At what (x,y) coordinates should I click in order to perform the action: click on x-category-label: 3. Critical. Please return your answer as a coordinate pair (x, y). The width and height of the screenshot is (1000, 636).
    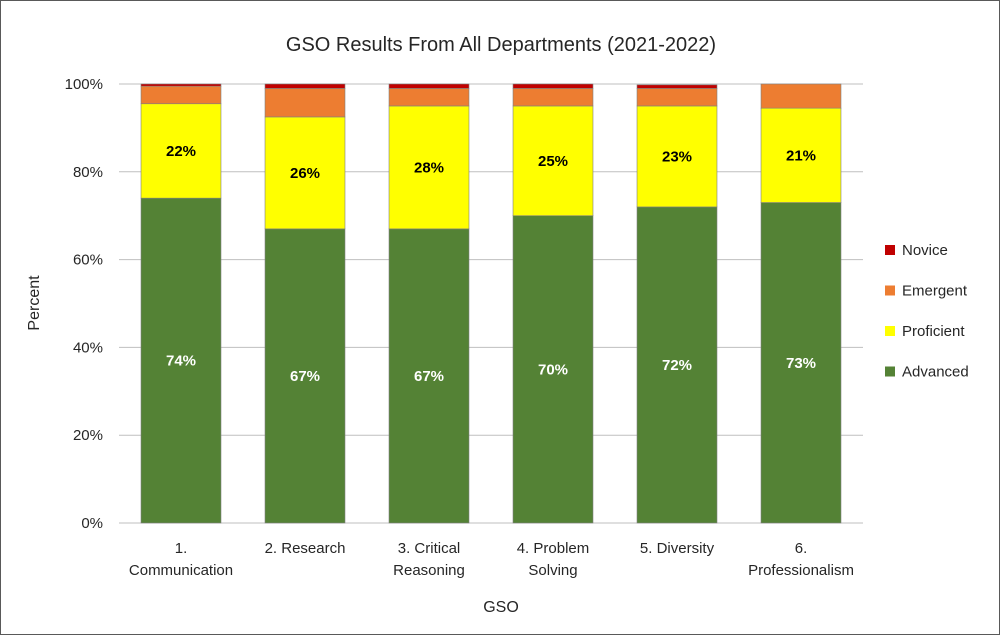
    Looking at the image, I should click on (429, 548).